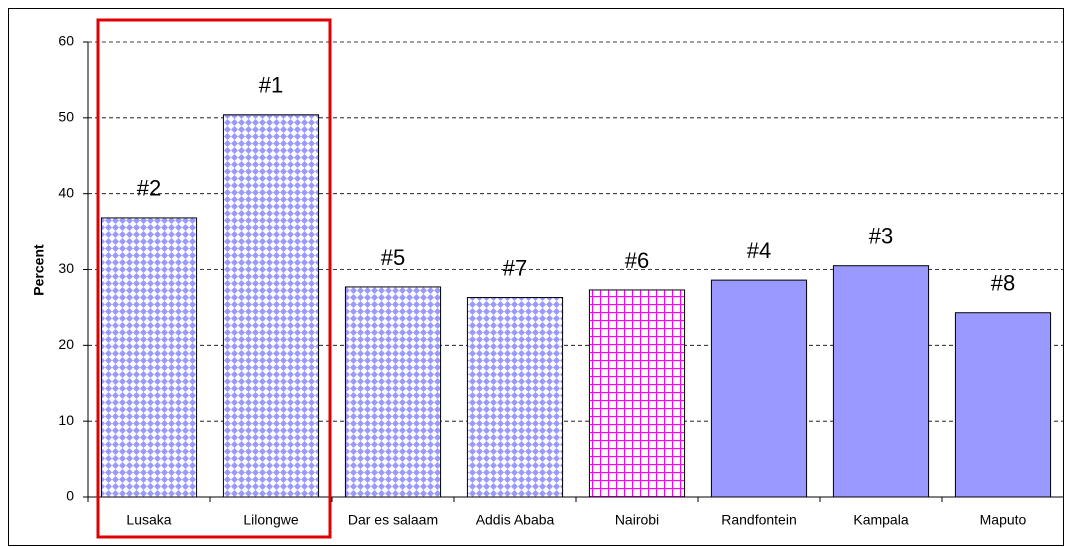 The width and height of the screenshot is (1065, 547). What do you see at coordinates (759, 520) in the screenshot?
I see `x-tick-label: Randfontein` at bounding box center [759, 520].